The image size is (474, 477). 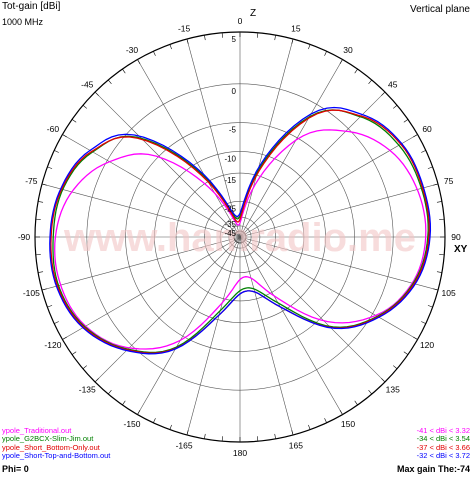 What do you see at coordinates (348, 50) in the screenshot?
I see `angle-tick-label: 30` at bounding box center [348, 50].